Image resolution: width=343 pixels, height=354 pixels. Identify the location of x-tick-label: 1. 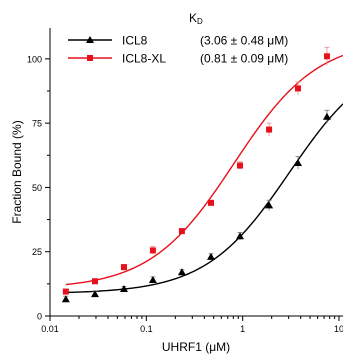
(242, 329).